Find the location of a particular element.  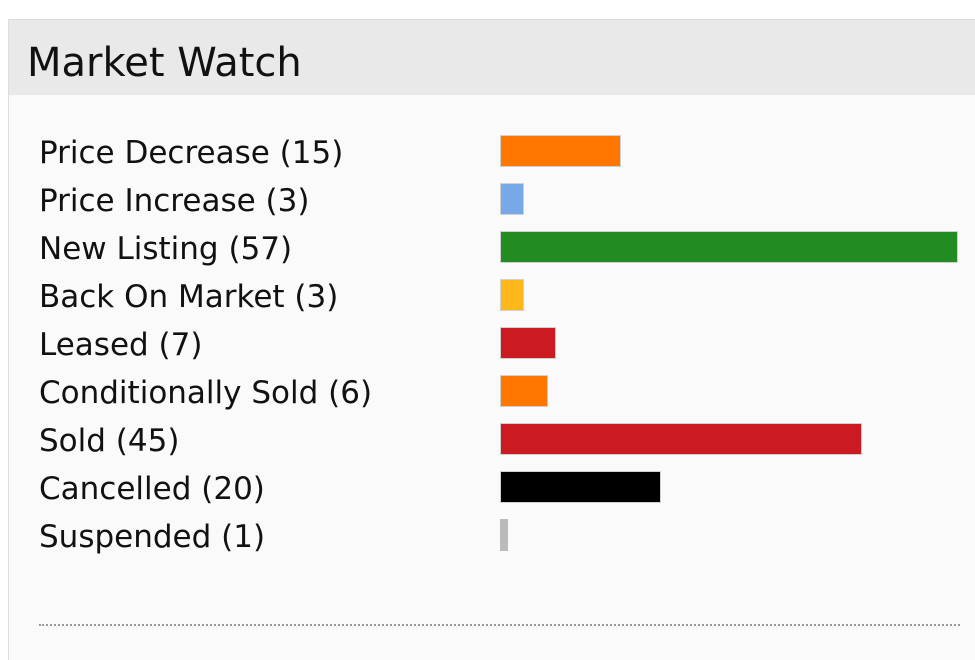

bar-suspended is located at coordinates (504, 535).